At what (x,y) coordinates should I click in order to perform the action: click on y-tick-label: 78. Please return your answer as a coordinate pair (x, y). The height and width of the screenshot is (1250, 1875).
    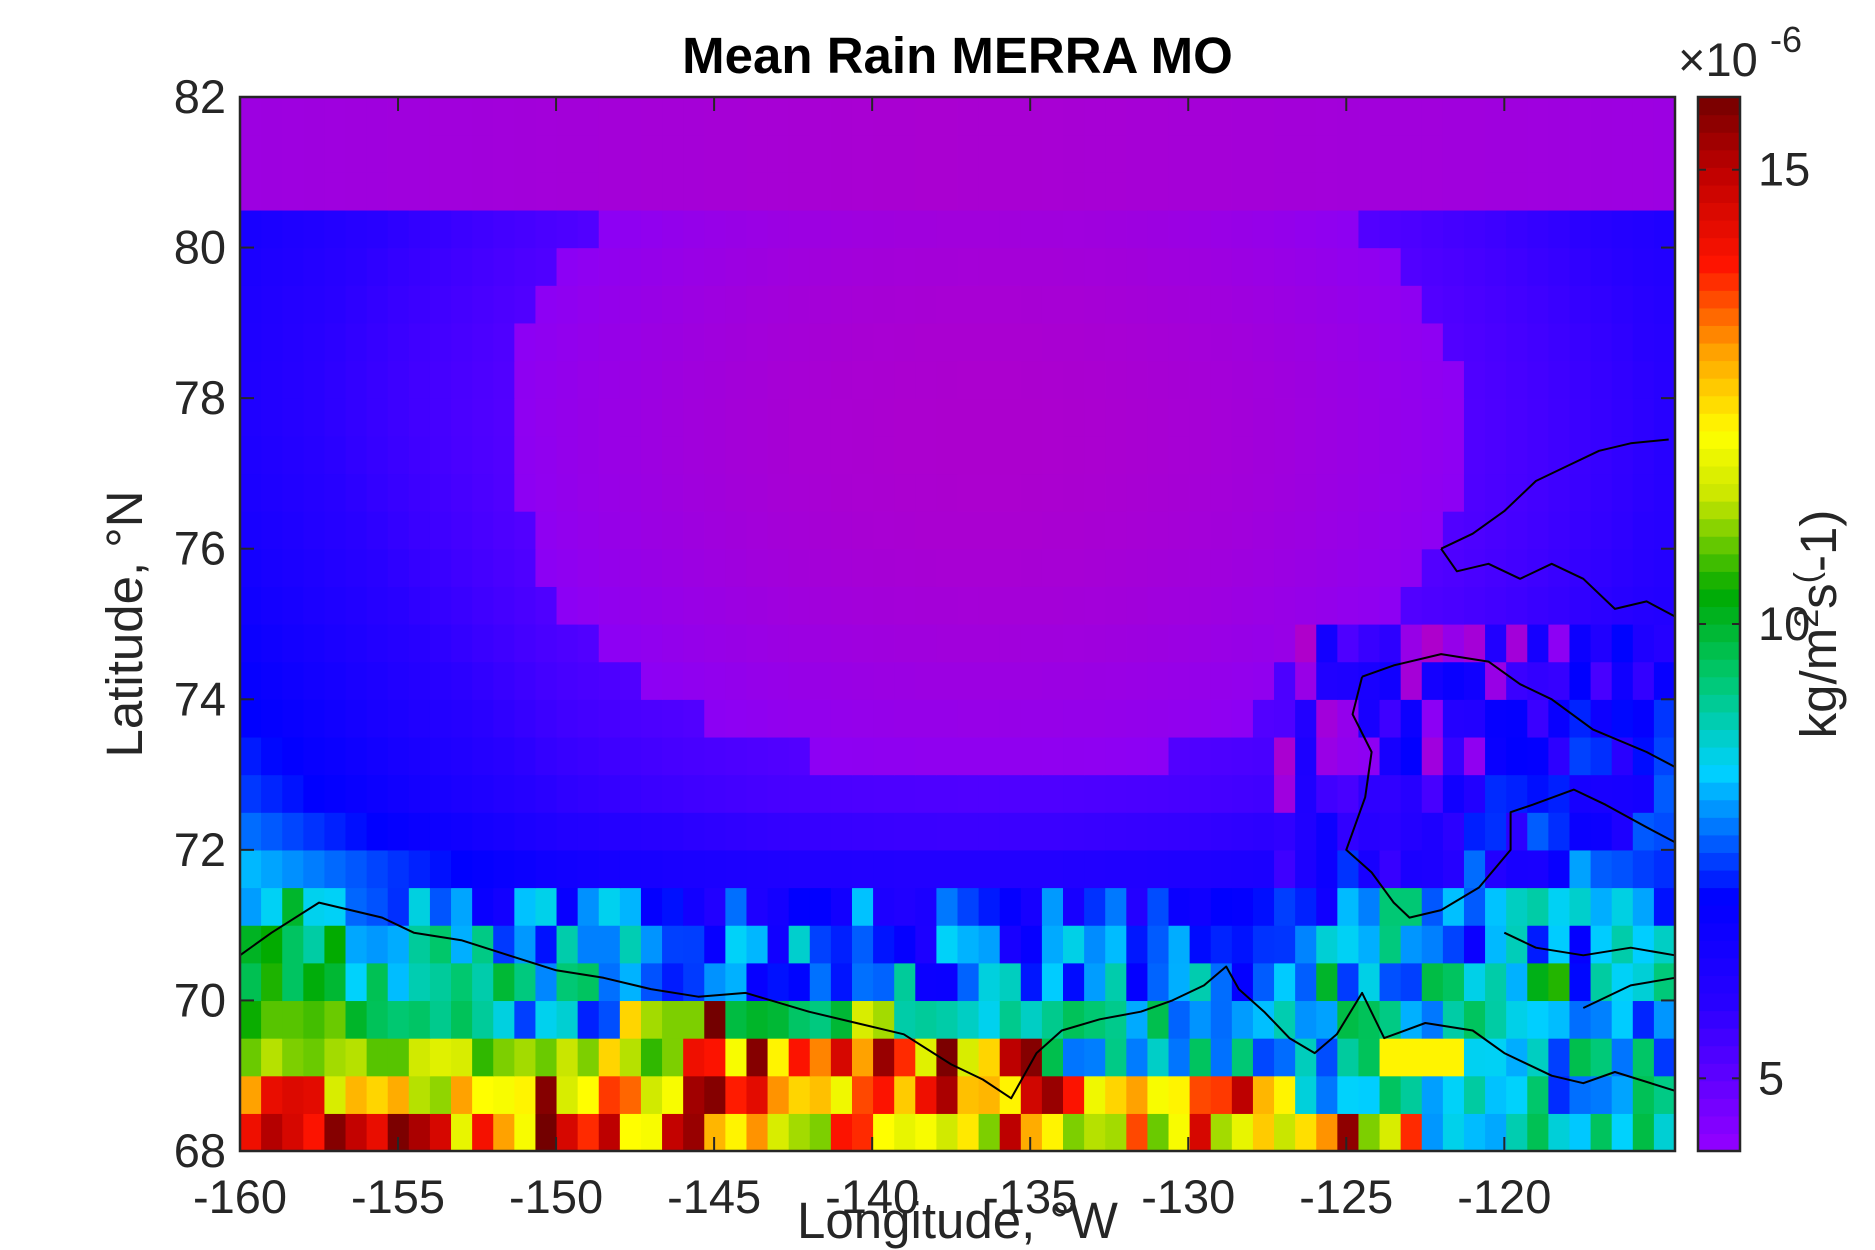
    Looking at the image, I should click on (200, 397).